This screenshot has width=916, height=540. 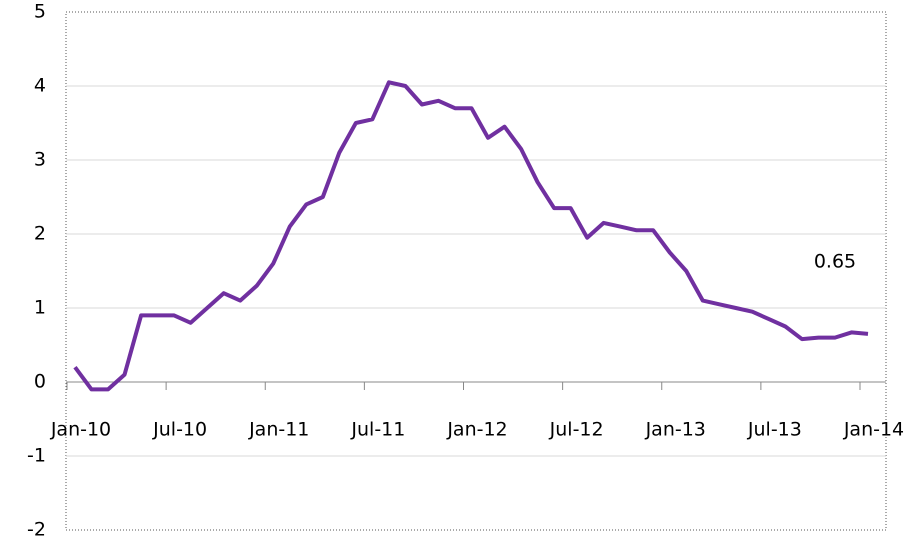 What do you see at coordinates (40, 234) in the screenshot?
I see `y-tick-label: 2` at bounding box center [40, 234].